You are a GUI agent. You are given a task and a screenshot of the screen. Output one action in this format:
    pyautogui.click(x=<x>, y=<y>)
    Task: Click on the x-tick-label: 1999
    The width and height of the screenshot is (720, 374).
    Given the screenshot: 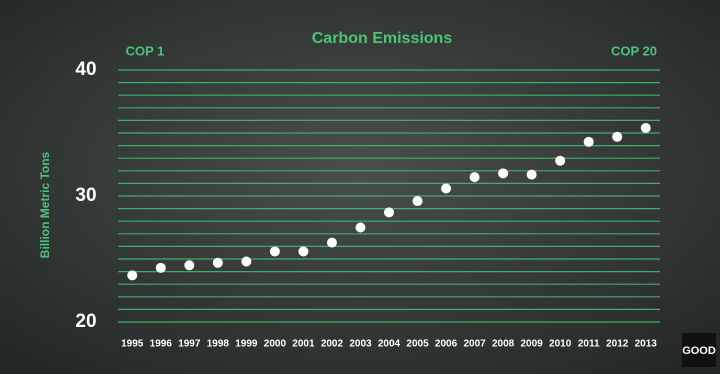 What is the action you would take?
    pyautogui.click(x=246, y=344)
    